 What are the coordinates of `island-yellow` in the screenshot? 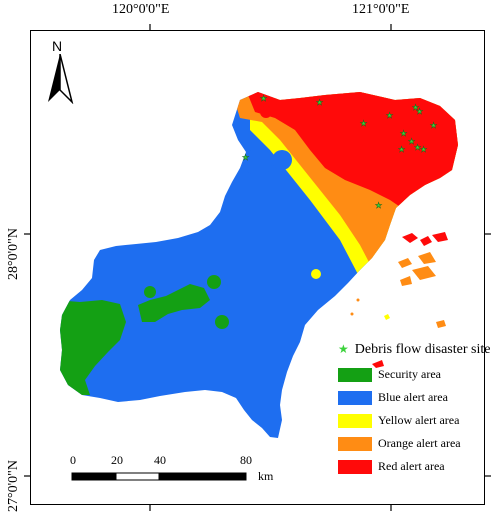 It's located at (387, 317).